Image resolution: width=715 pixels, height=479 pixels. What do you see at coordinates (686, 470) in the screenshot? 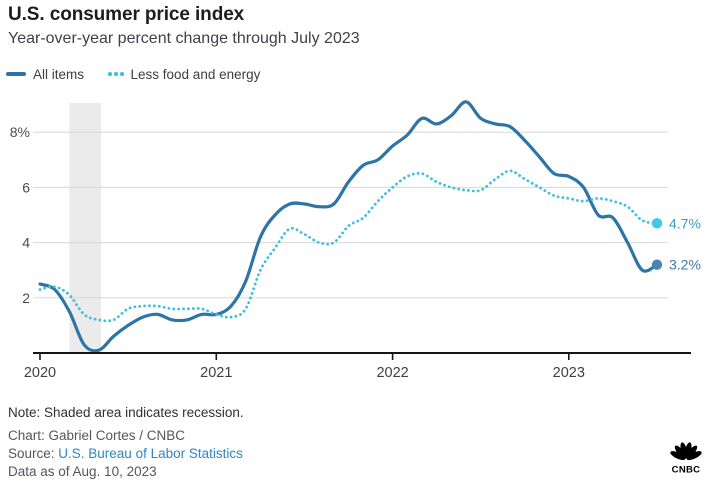
I see `cnbc-logo-text: CNBC` at bounding box center [686, 470].